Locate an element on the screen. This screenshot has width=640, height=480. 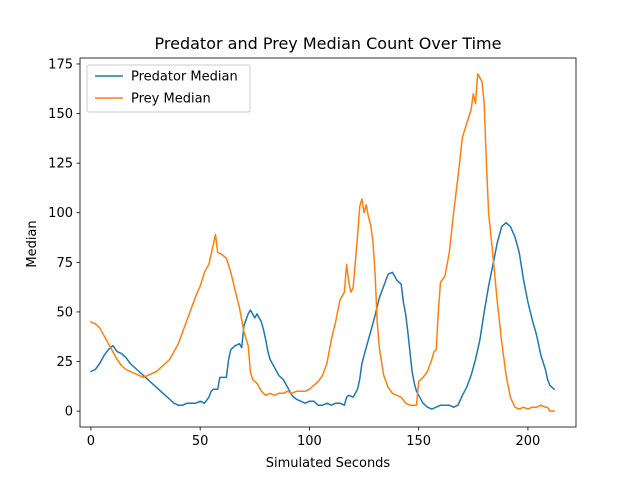
x-tick-label: 200 is located at coordinates (528, 441).